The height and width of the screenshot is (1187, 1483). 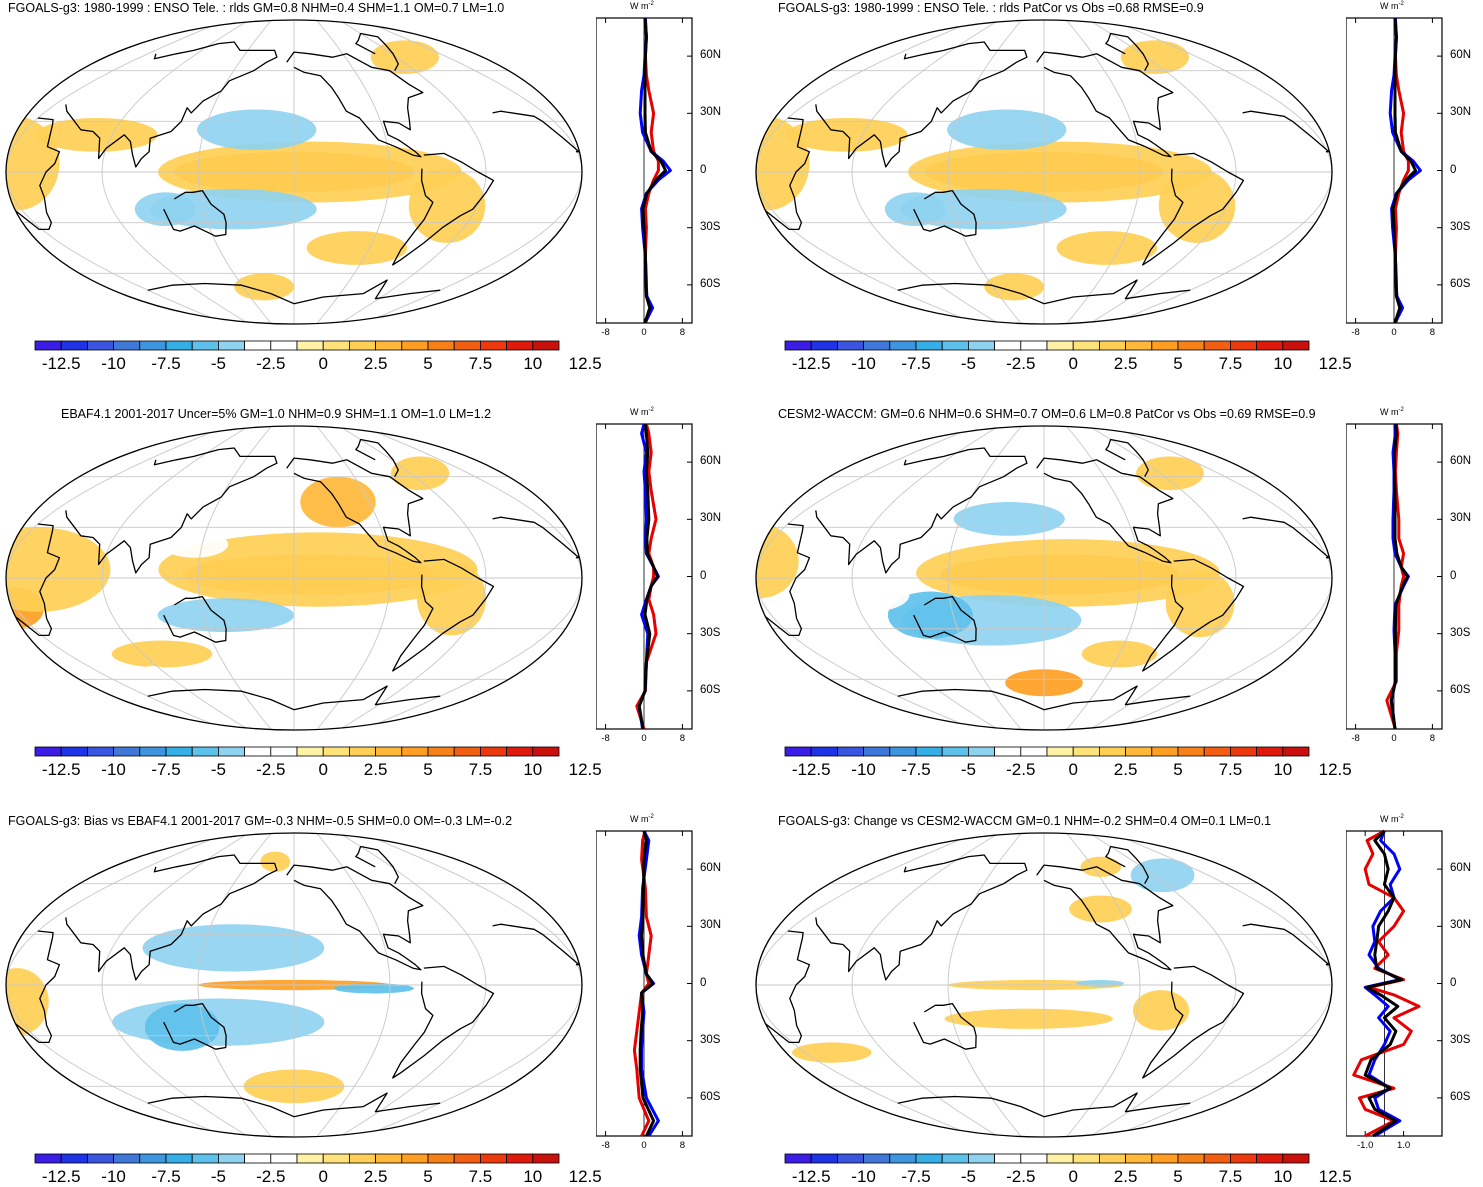 What do you see at coordinates (271, 363) in the screenshot?
I see `colorbar-label: -2.5` at bounding box center [271, 363].